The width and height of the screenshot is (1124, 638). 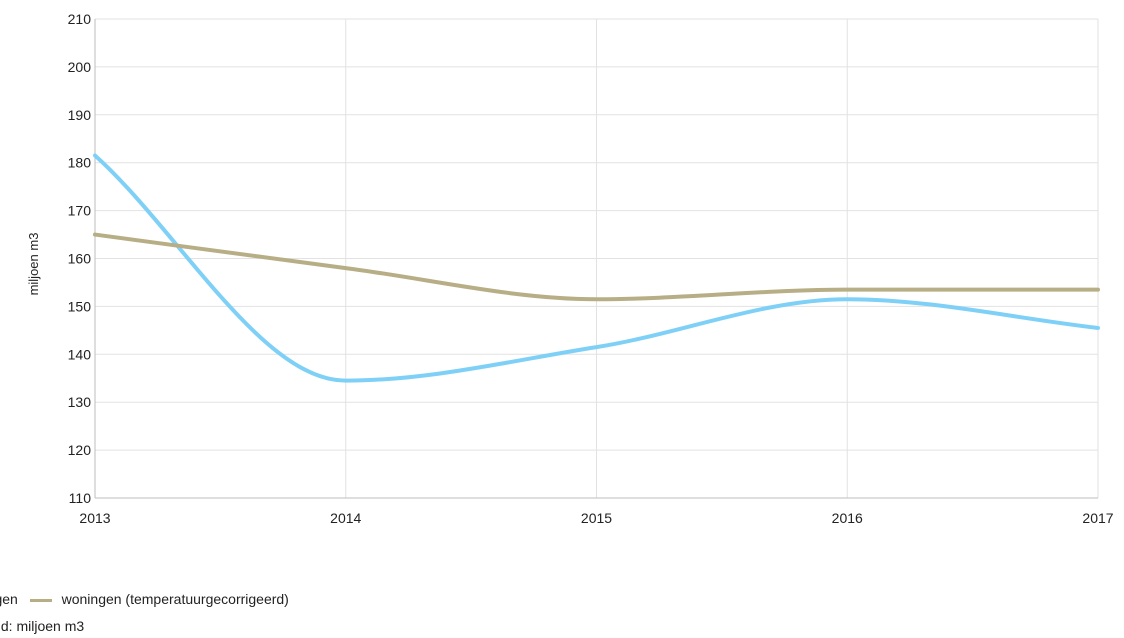 What do you see at coordinates (80, 306) in the screenshot?
I see `y-tick-label: 150` at bounding box center [80, 306].